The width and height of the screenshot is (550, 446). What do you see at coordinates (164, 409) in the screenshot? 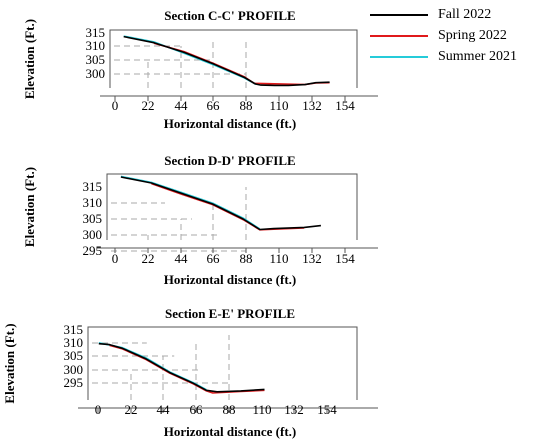
I see `chart-3-x-tick-label: 44` at bounding box center [164, 409].